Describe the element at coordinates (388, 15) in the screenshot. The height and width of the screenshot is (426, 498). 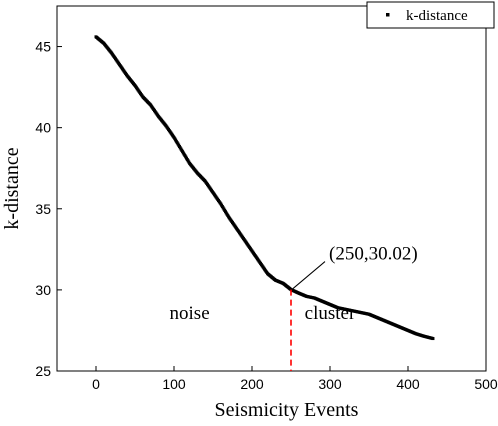
I see `legend-marker` at that location.